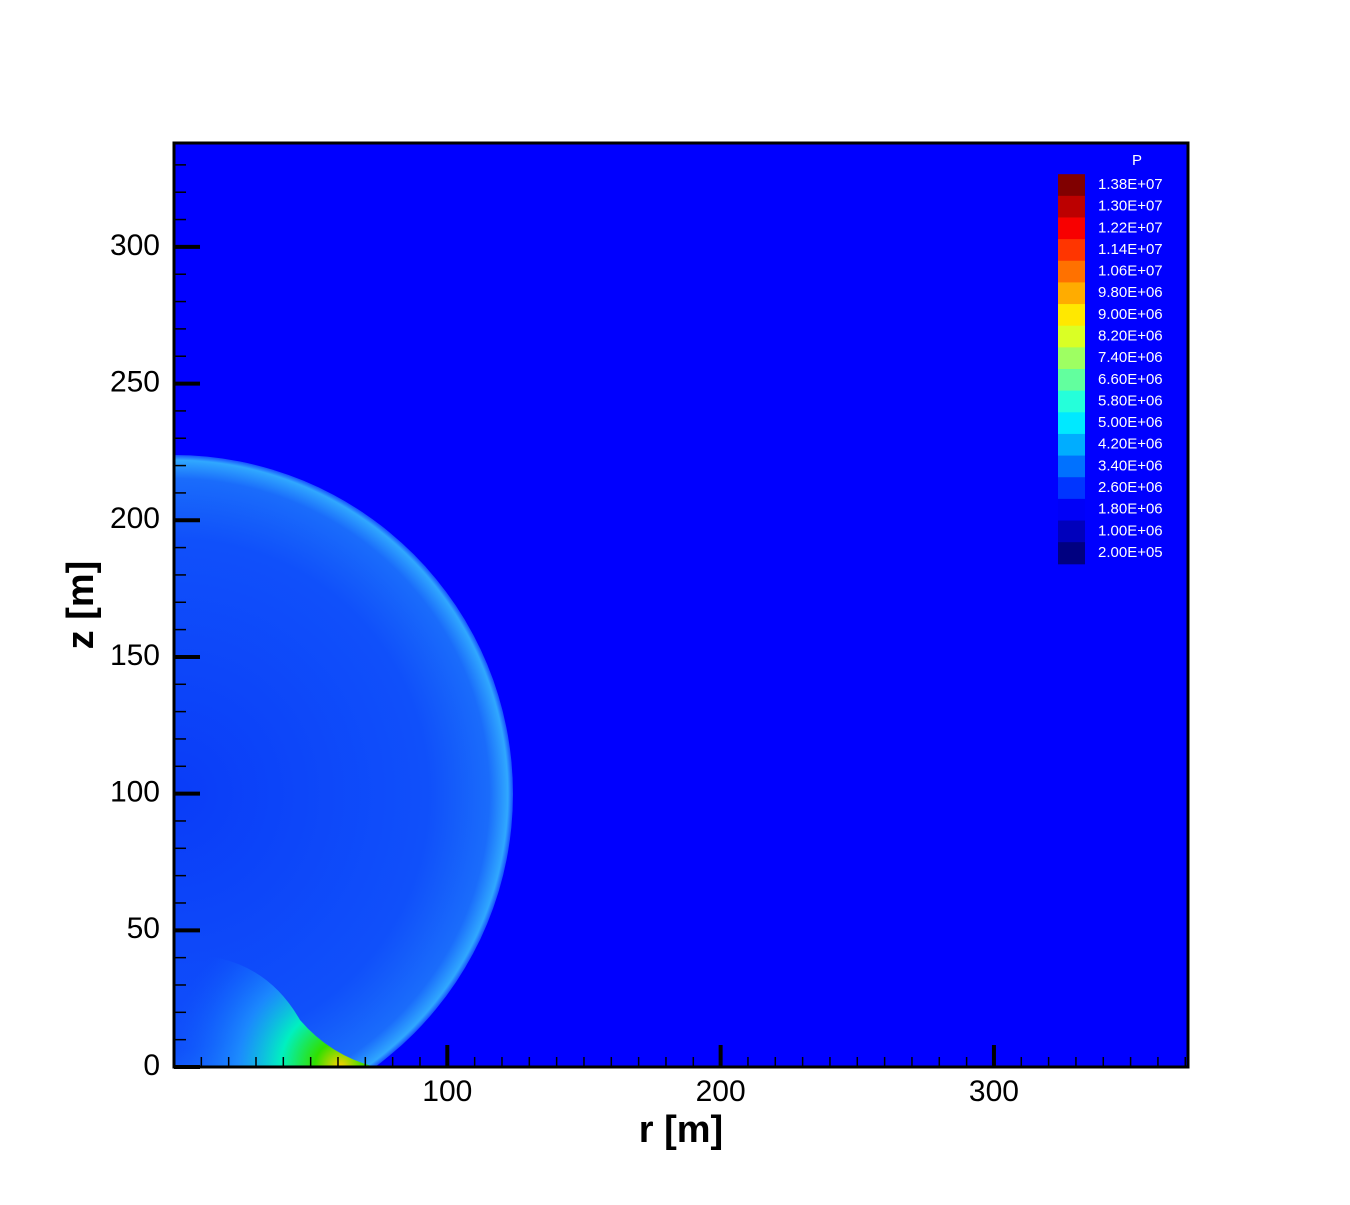 The height and width of the screenshot is (1205, 1350). Describe the element at coordinates (1130, 552) in the screenshot. I see `colorbar-label: 2.00E+05` at that location.